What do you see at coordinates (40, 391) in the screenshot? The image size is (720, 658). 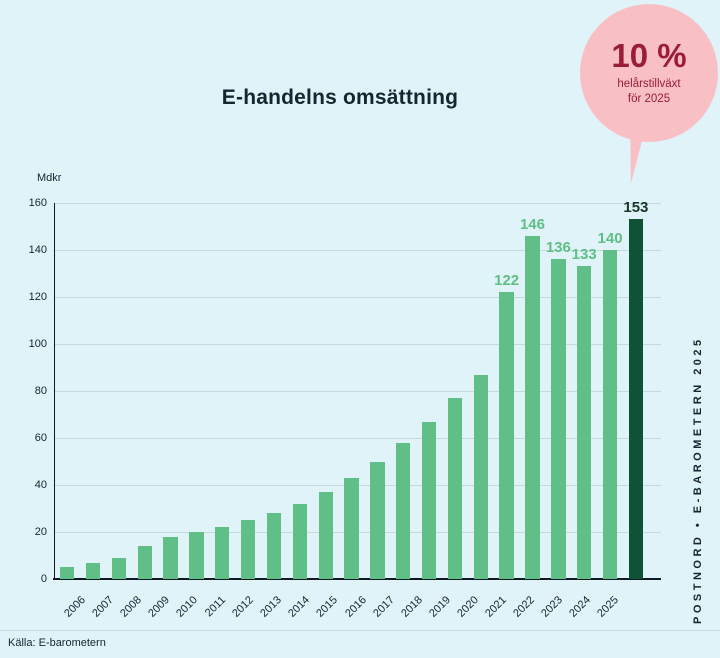 I see `y-tick-label: 80` at bounding box center [40, 391].